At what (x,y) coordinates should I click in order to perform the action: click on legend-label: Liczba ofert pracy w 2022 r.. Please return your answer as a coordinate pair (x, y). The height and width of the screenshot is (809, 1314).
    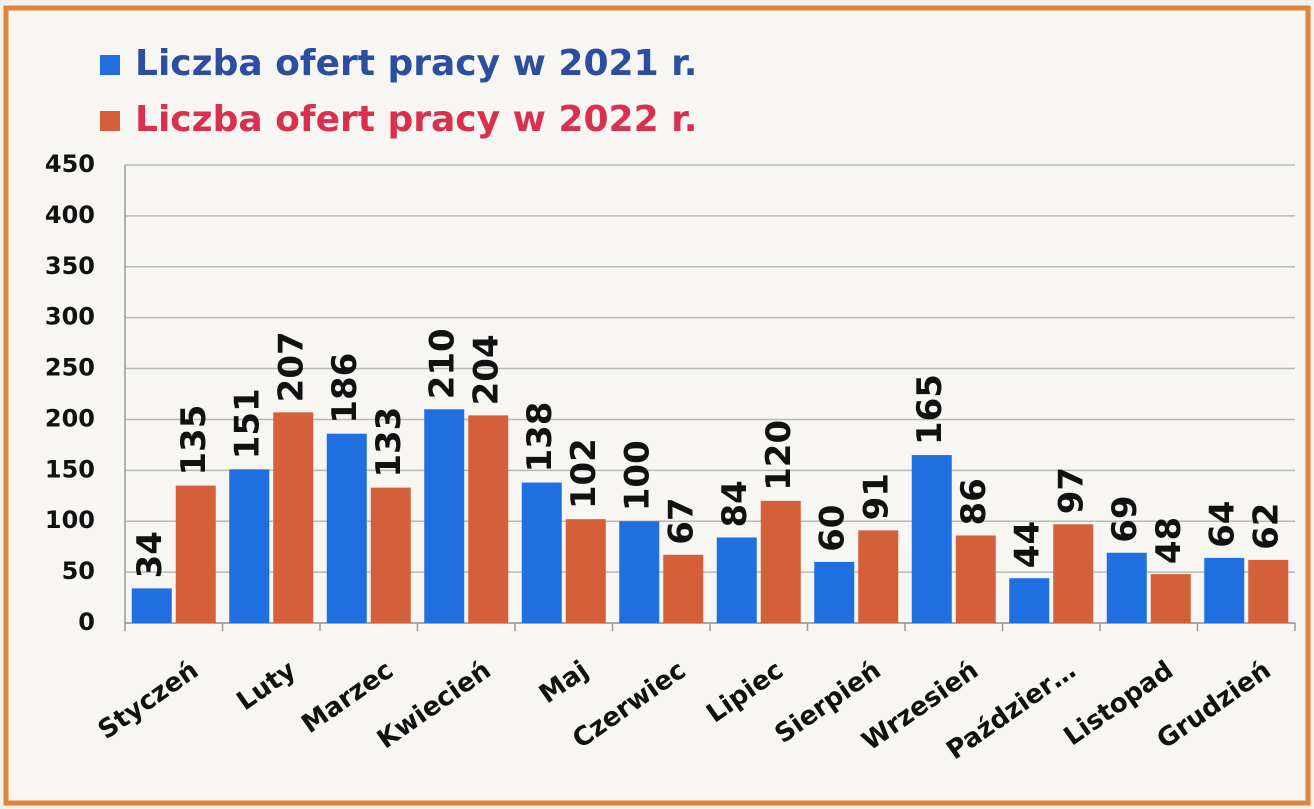
    Looking at the image, I should click on (416, 119).